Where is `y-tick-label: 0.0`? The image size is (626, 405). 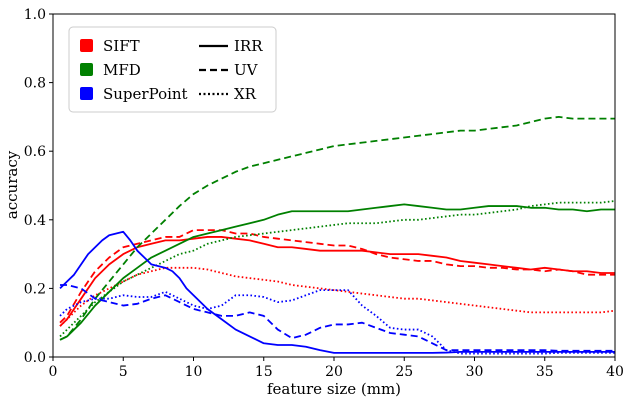 y-tick-label: 0.0 is located at coordinates (35, 358).